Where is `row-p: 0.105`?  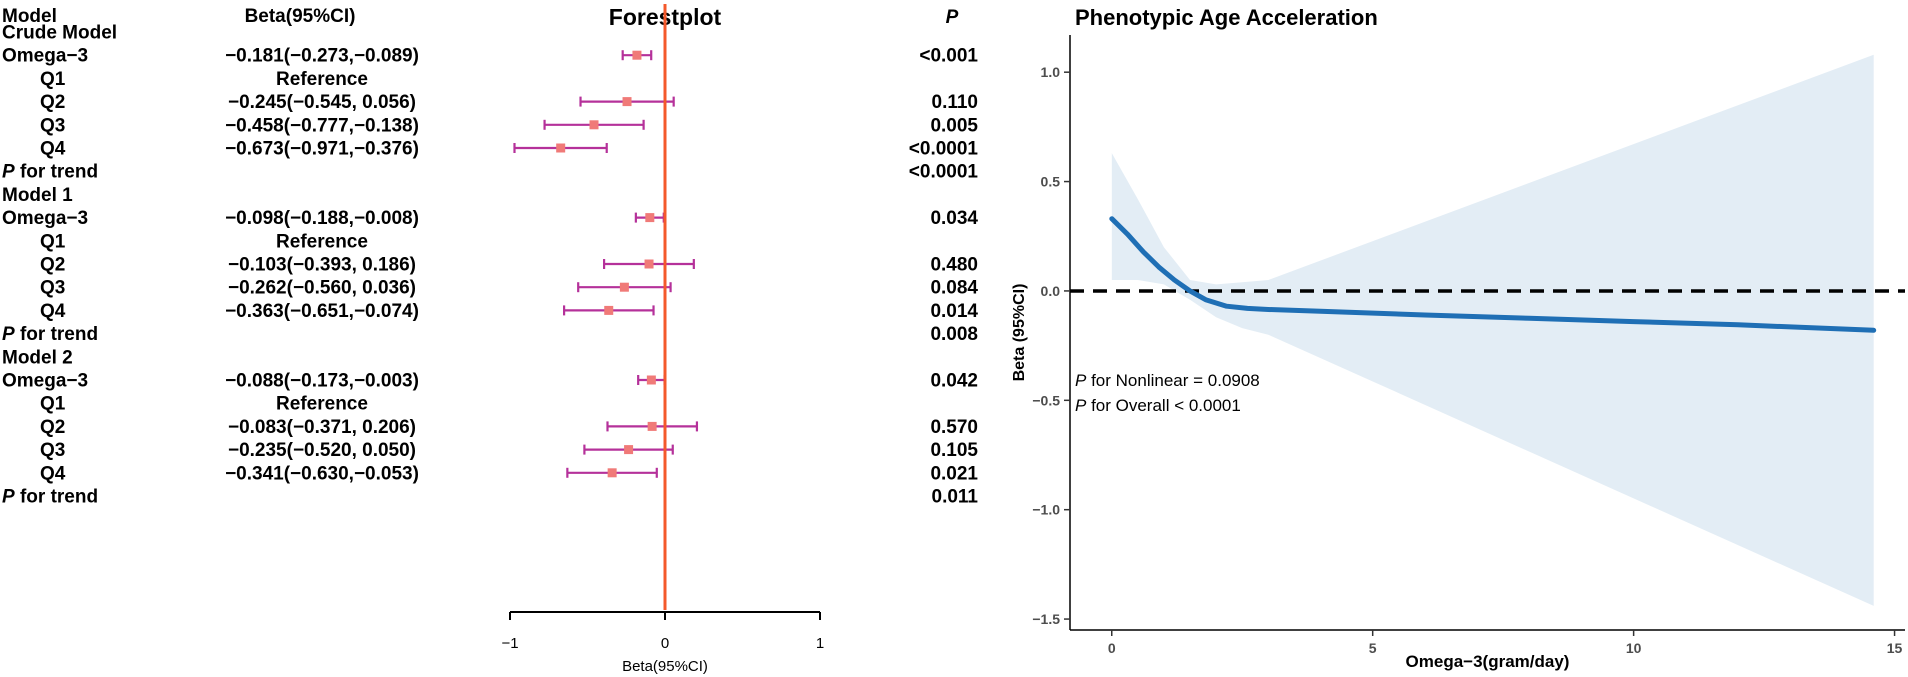 row-p: 0.105 is located at coordinates (954, 450).